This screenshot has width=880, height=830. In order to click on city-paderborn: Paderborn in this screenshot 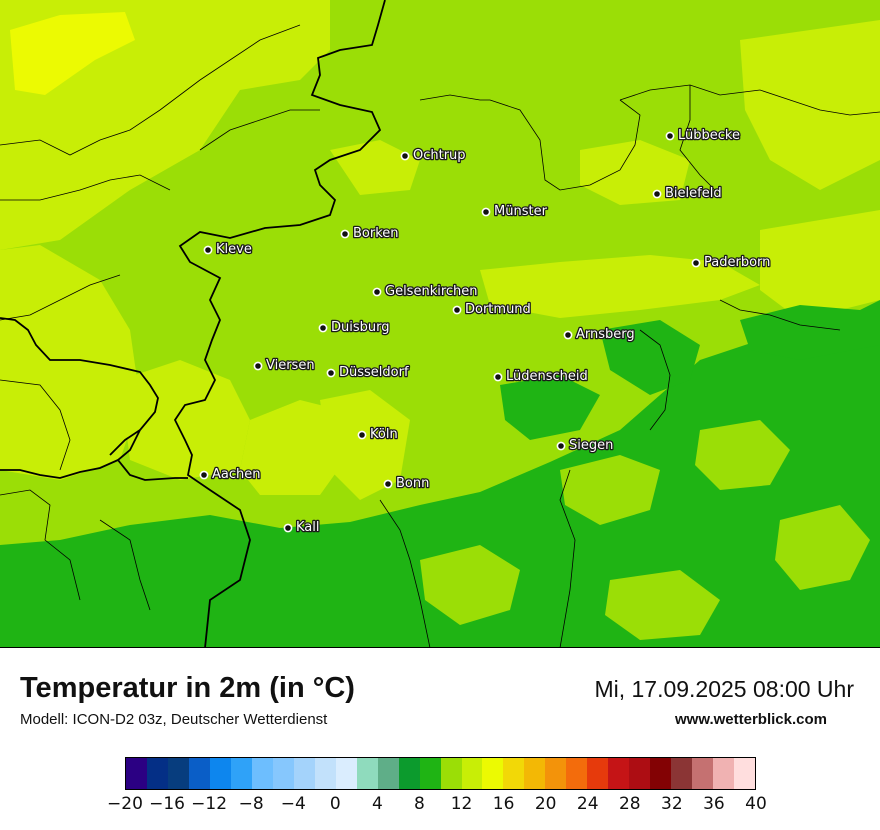, I will do `click(731, 262)`.